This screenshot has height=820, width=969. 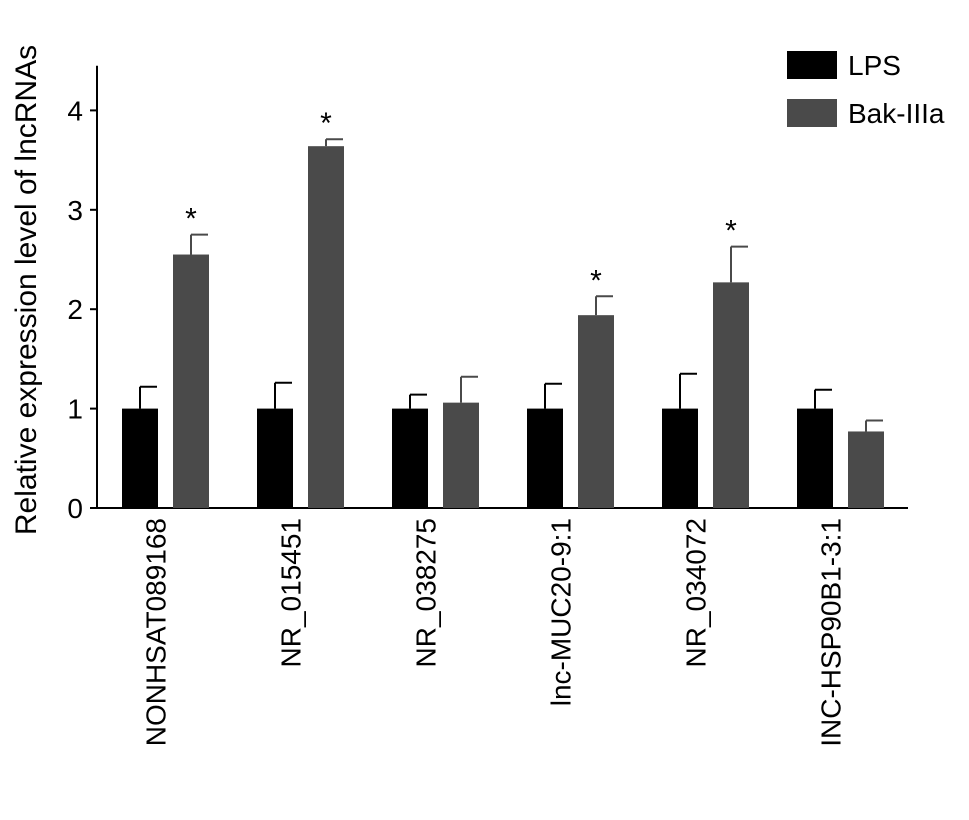 What do you see at coordinates (695, 592) in the screenshot?
I see `x-tick-label-nr-034072: NR_034072` at bounding box center [695, 592].